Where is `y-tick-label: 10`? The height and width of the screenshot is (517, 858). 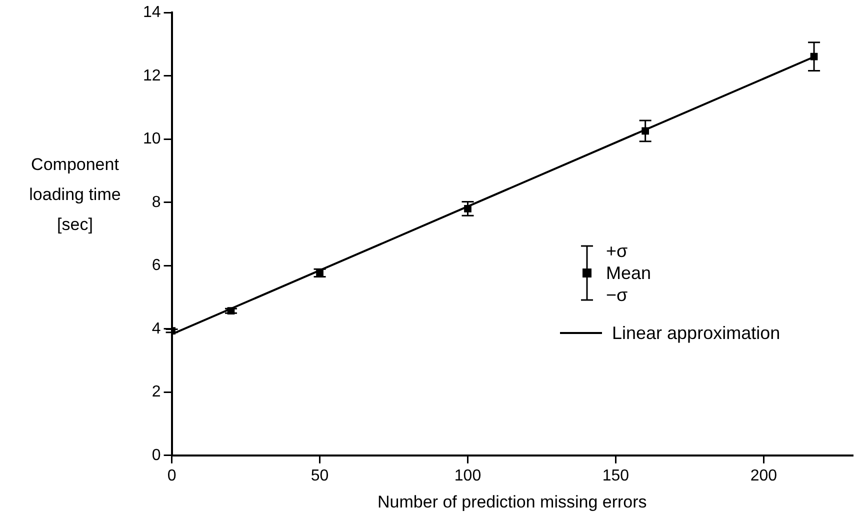
y-tick-label: 10 is located at coordinates (152, 139).